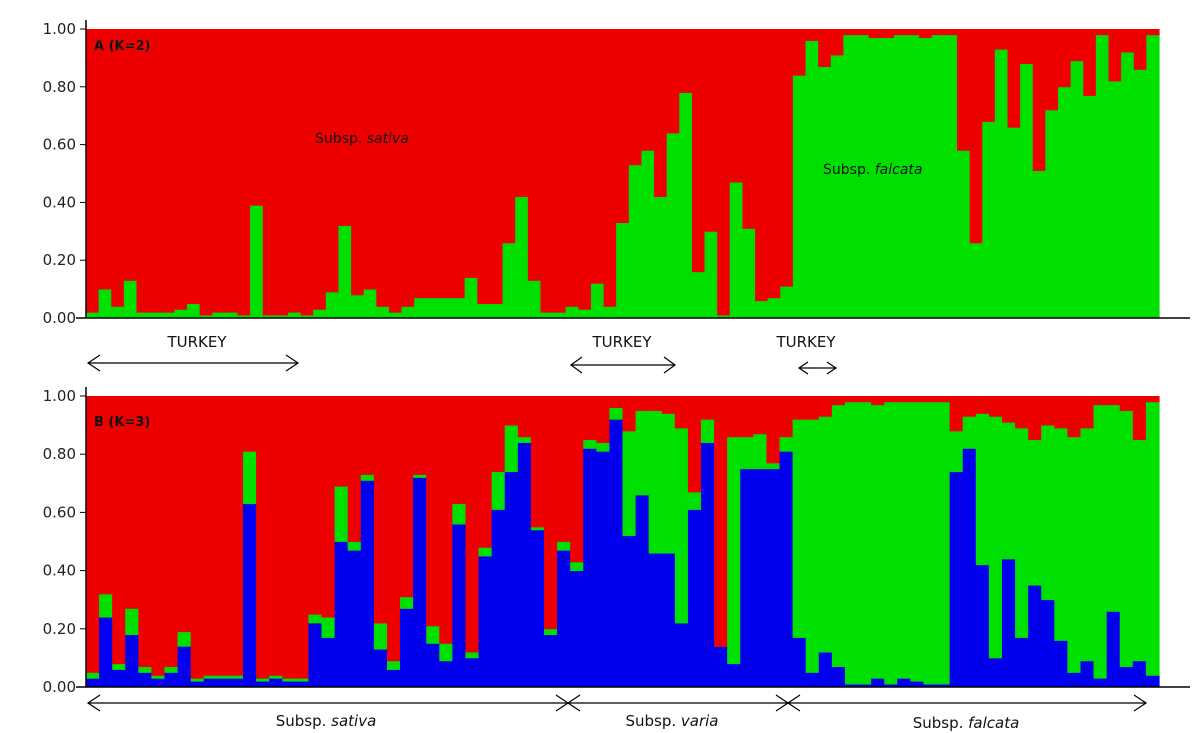 This screenshot has width=1192, height=733. I want to click on panel-b-ytick-label-0: 0.00, so click(59, 687).